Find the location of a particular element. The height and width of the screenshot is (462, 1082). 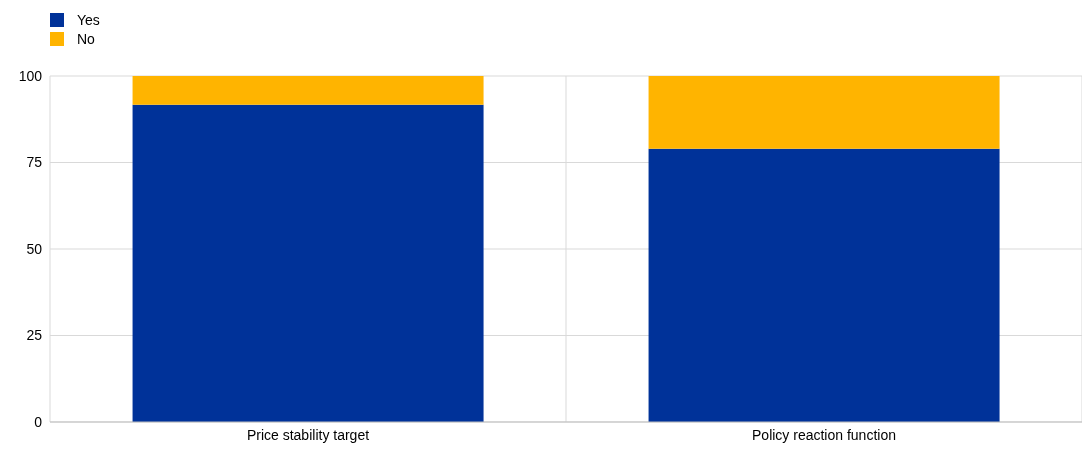

y-tick-label: 0 is located at coordinates (38, 421).